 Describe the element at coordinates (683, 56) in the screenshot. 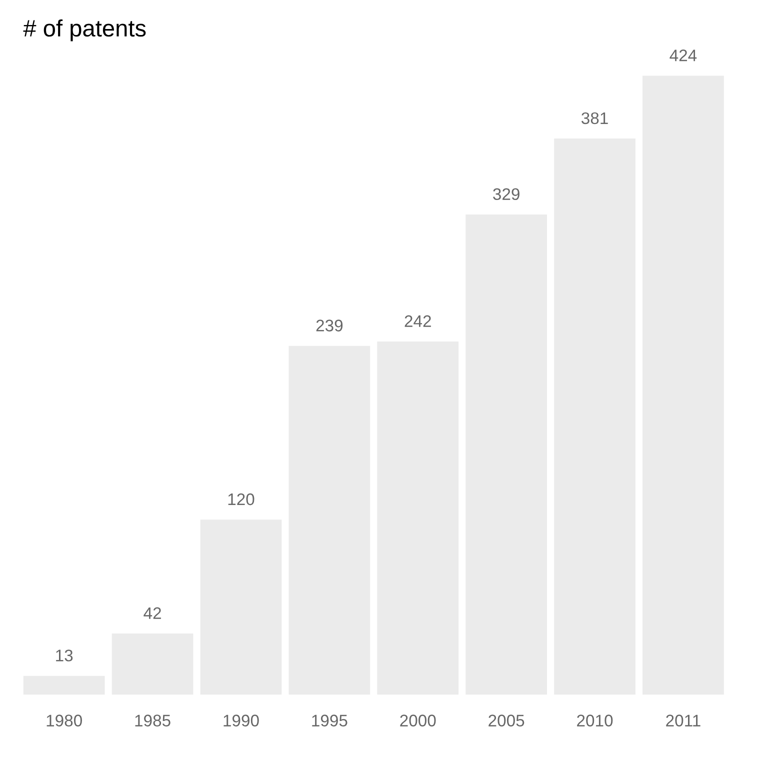

I see `data-label: 424` at that location.